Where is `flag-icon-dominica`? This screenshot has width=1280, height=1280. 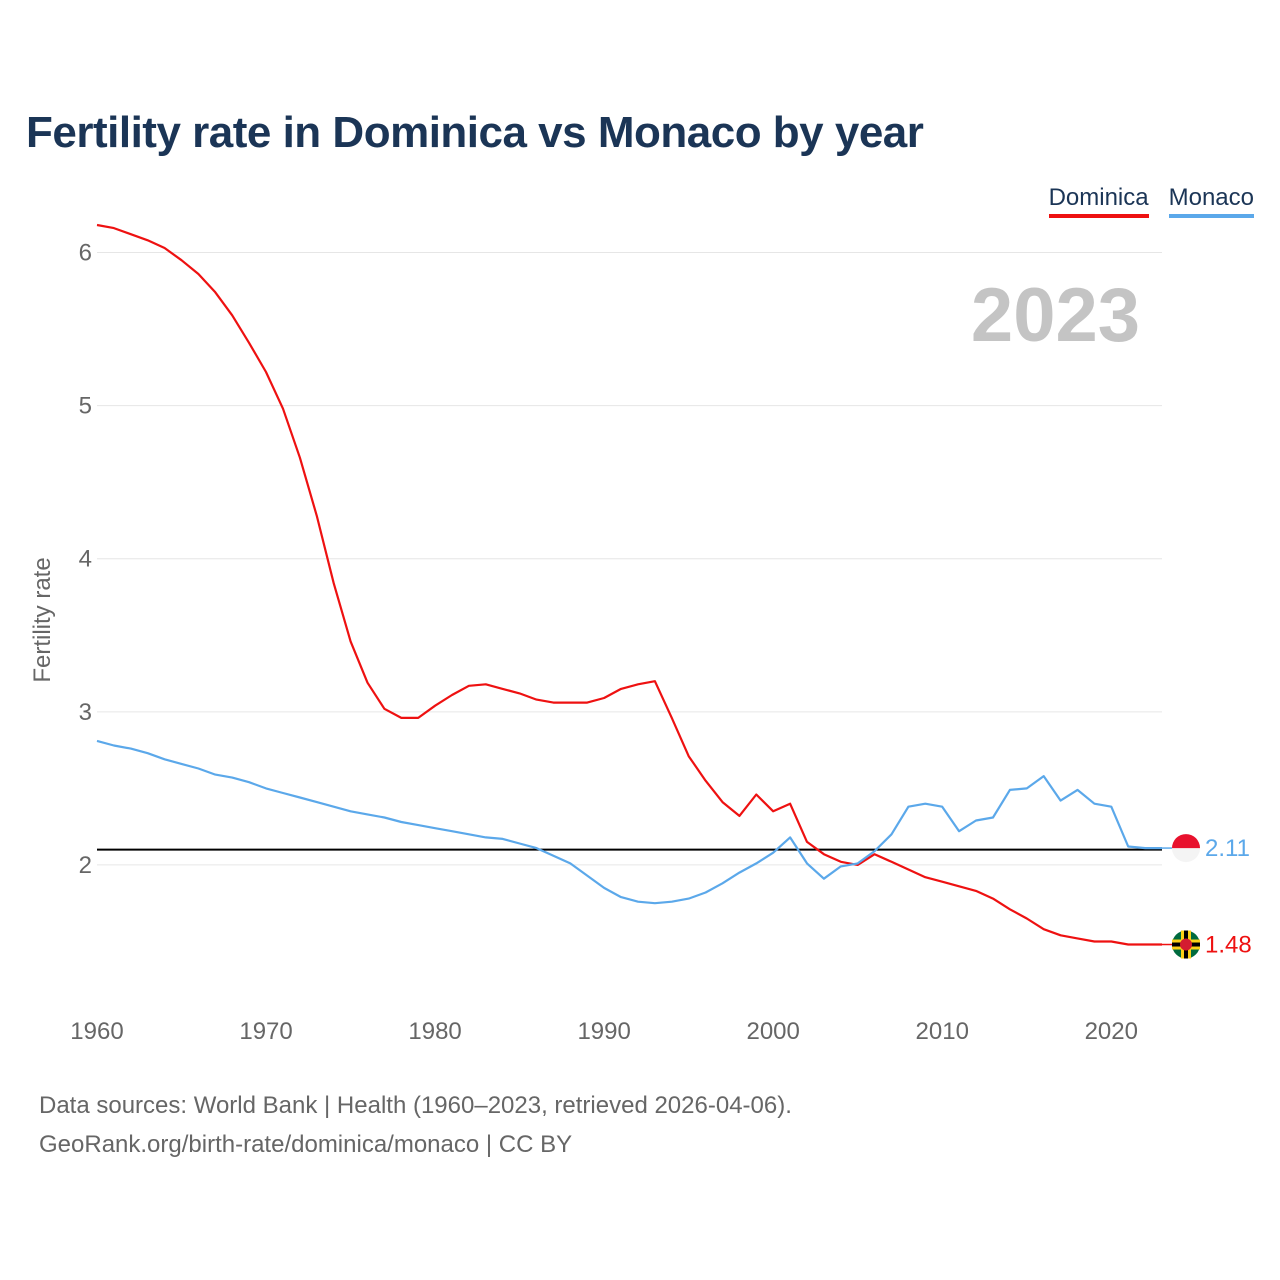
flag-icon-dominica is located at coordinates (1186, 944).